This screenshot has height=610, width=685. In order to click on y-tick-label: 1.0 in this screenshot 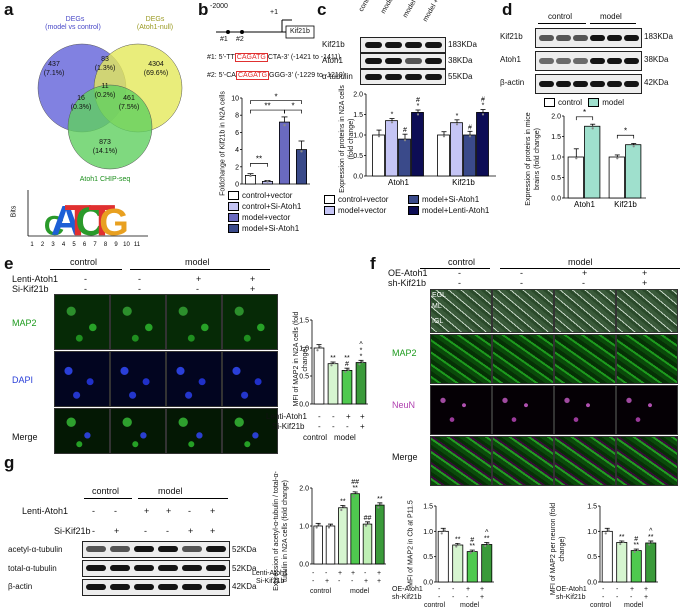, I will do `click(556, 158)`.